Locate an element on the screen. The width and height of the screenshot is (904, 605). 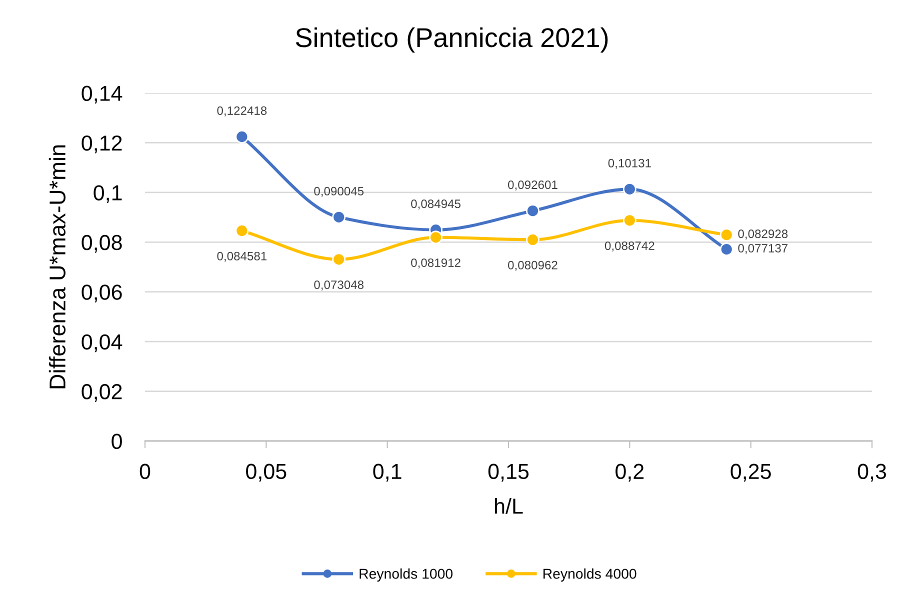
data-label: 0,082928 is located at coordinates (763, 235).